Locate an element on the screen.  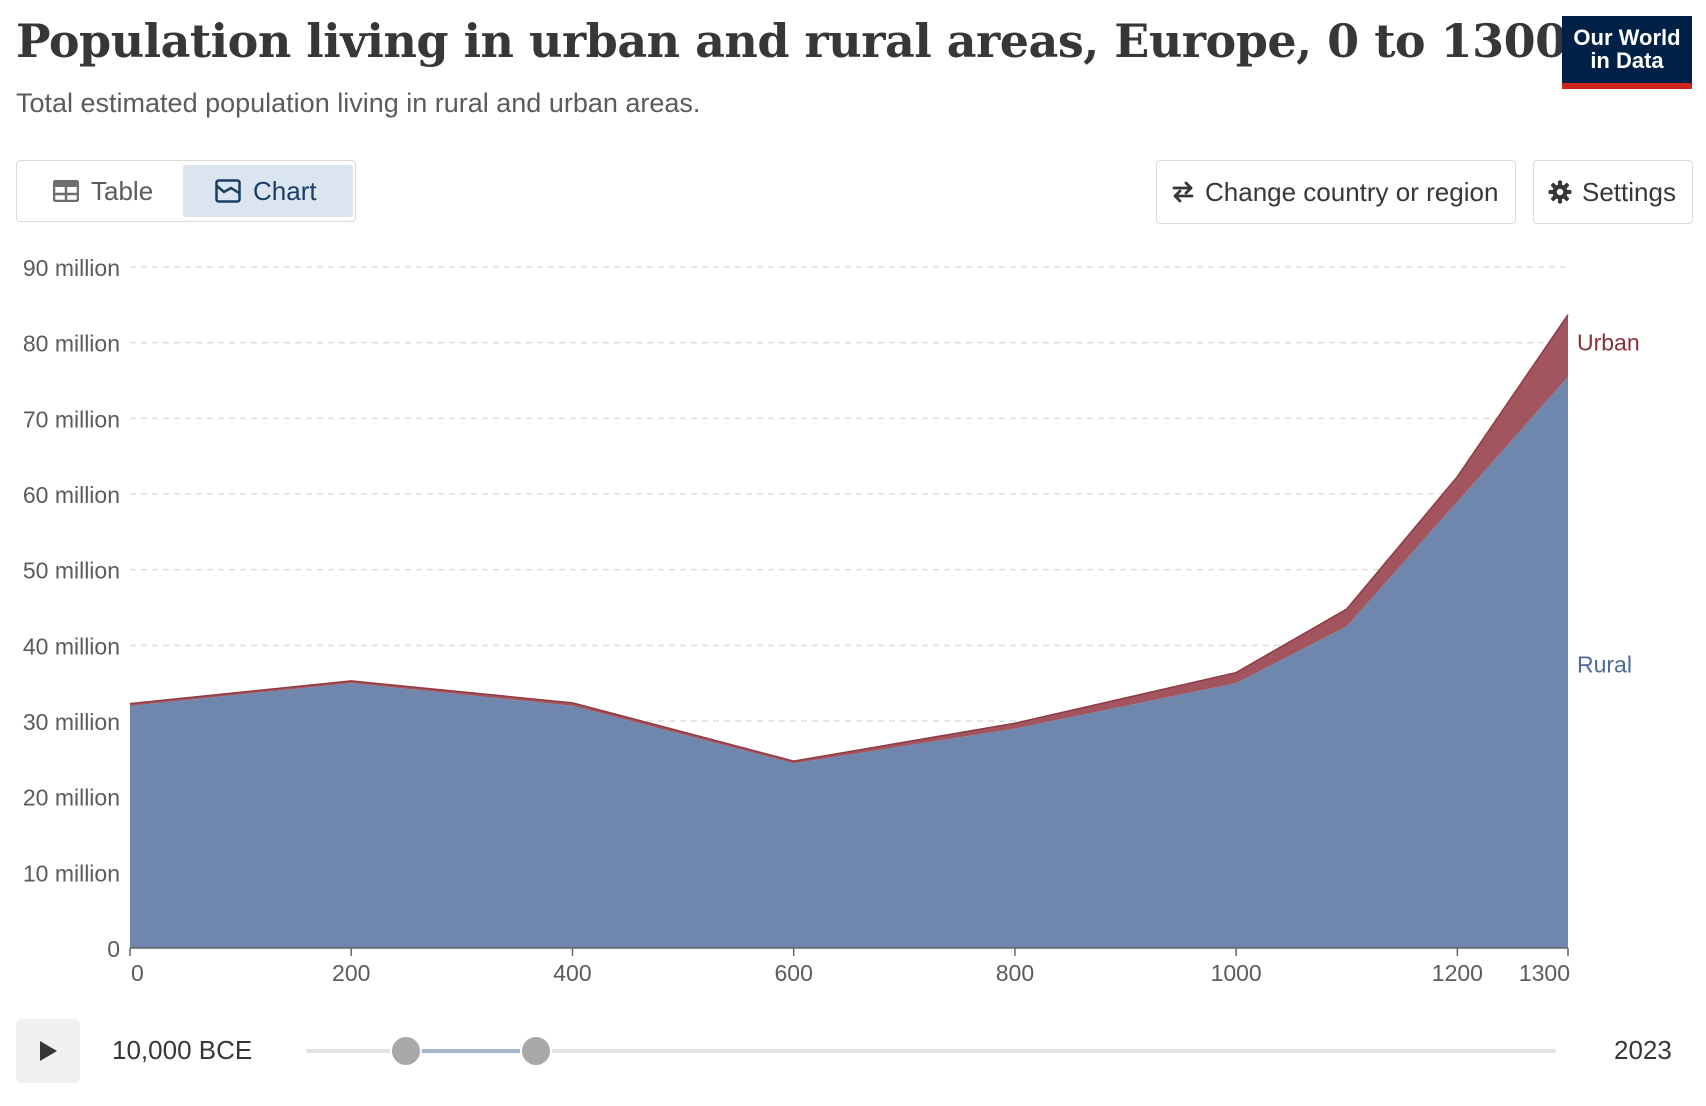
play-icon is located at coordinates (48, 1051).